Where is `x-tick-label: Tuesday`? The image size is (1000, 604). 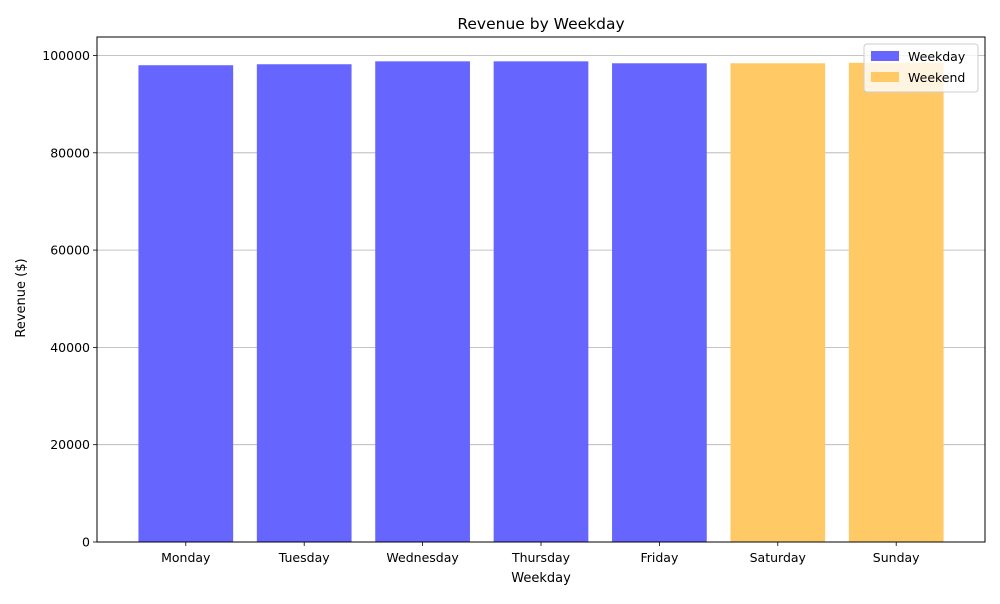
x-tick-label: Tuesday is located at coordinates (304, 557).